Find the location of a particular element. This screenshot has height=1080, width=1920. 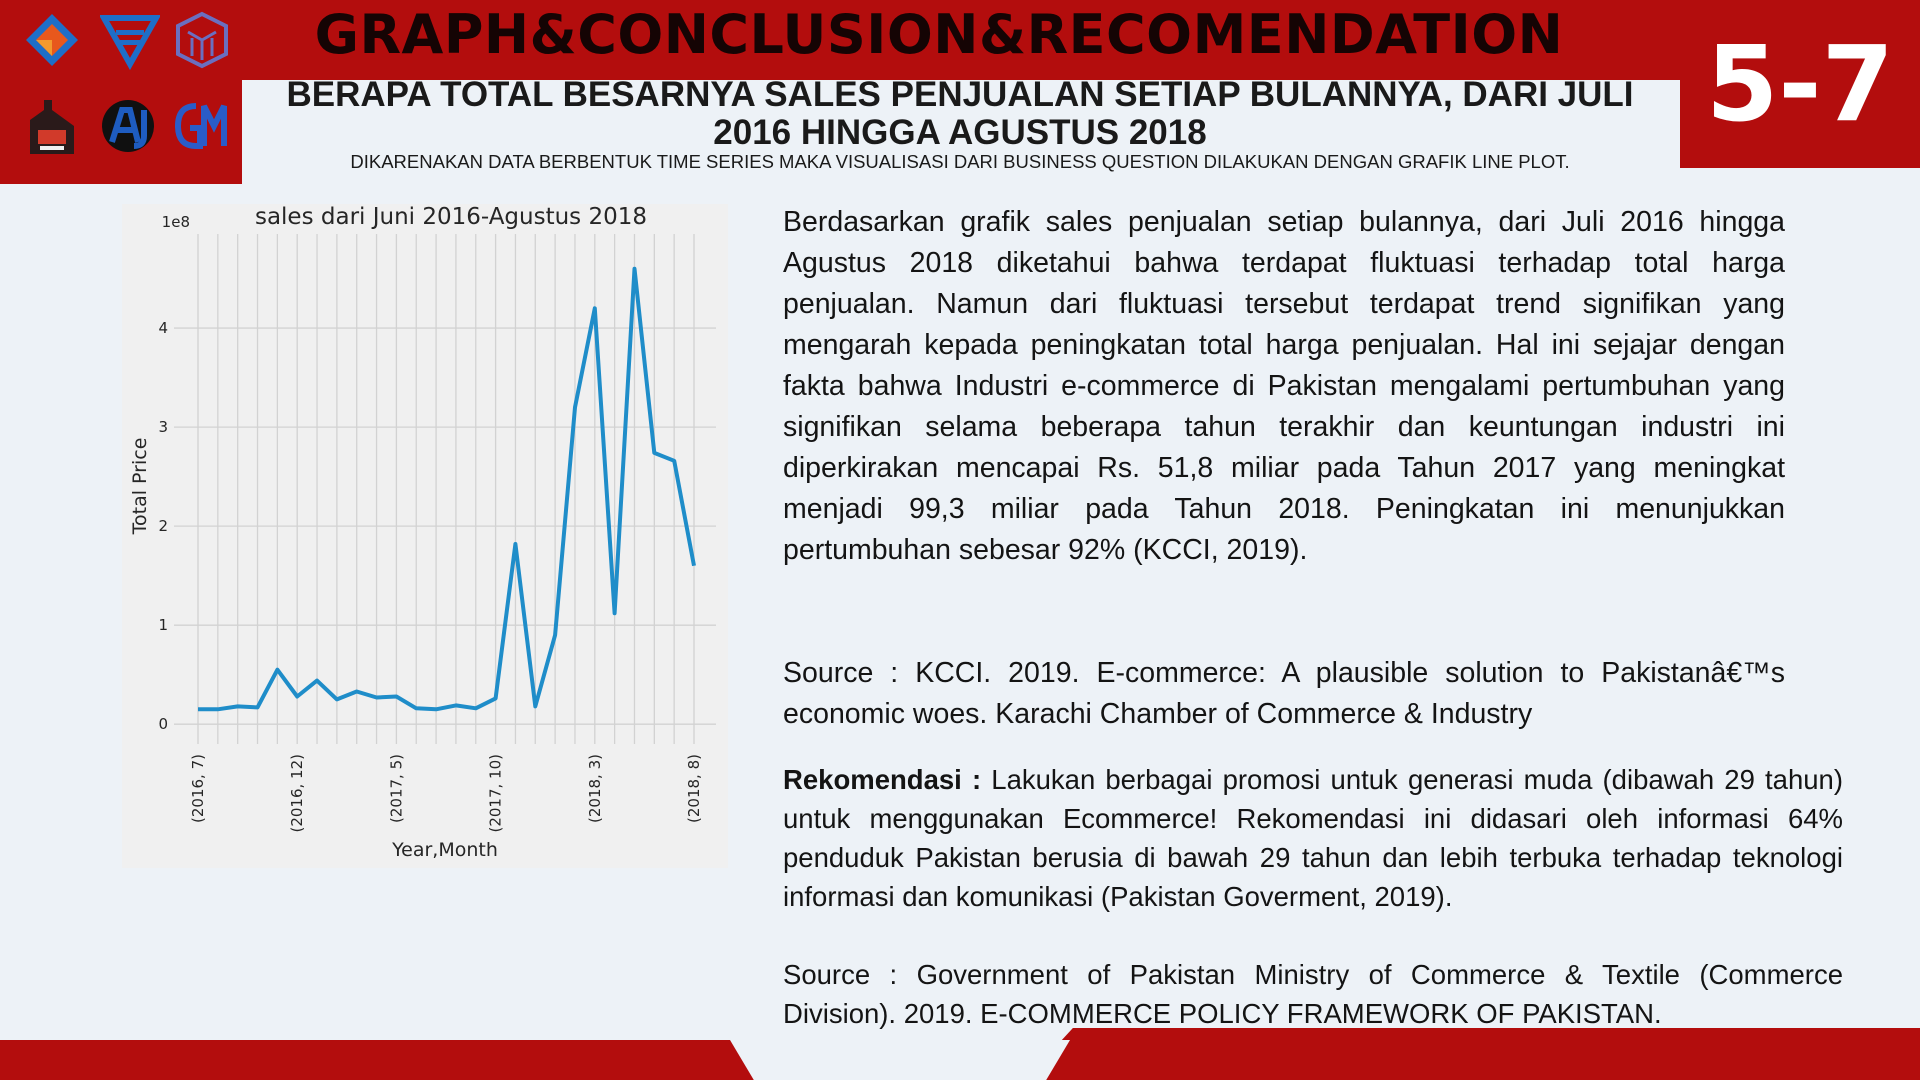

gm-logo-icon is located at coordinates (200, 126).